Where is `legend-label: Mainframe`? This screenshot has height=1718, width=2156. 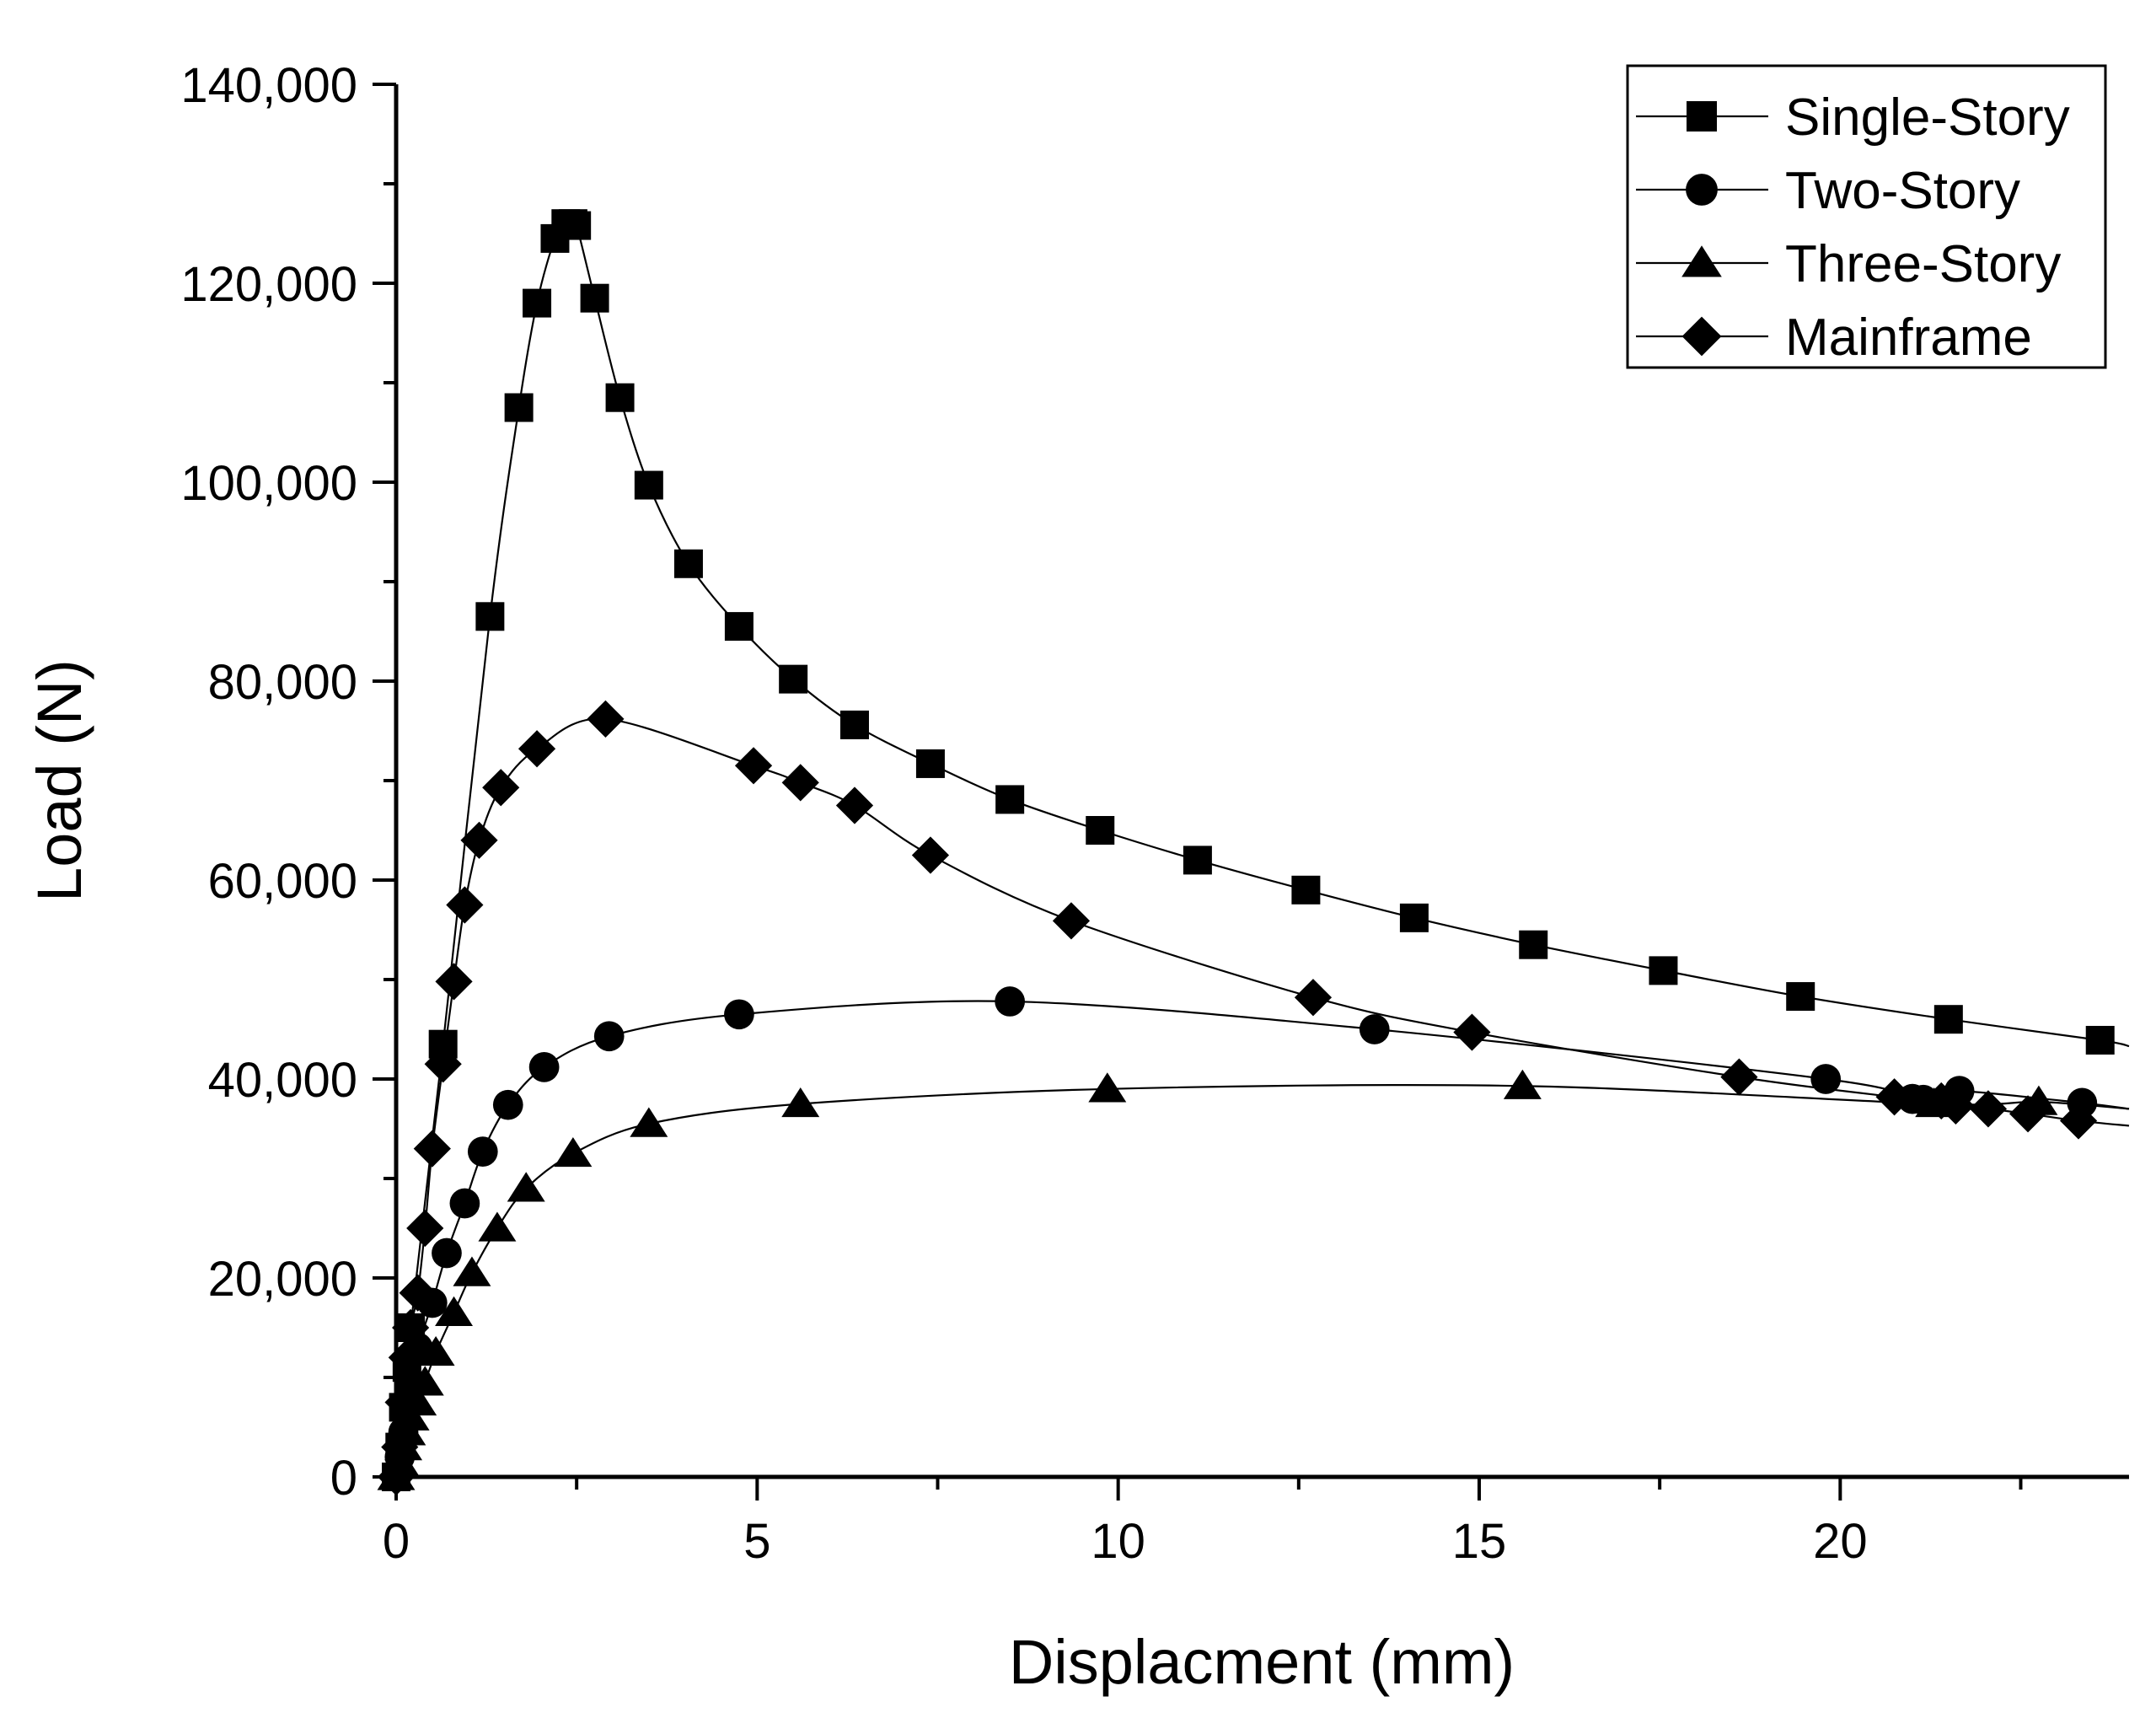 legend-label: Mainframe is located at coordinates (1908, 338).